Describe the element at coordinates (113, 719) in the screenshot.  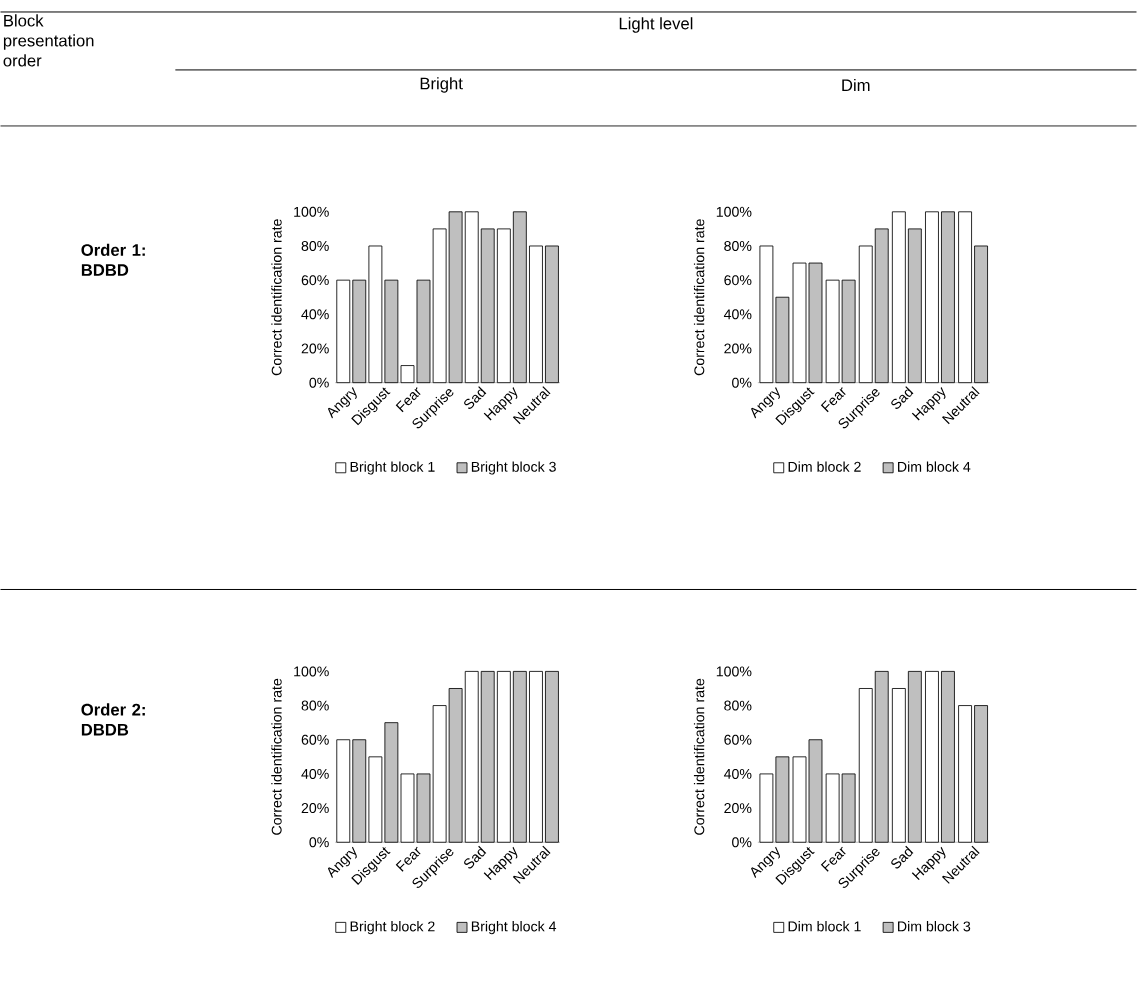
I see `text: Order 2: DBDB` at that location.